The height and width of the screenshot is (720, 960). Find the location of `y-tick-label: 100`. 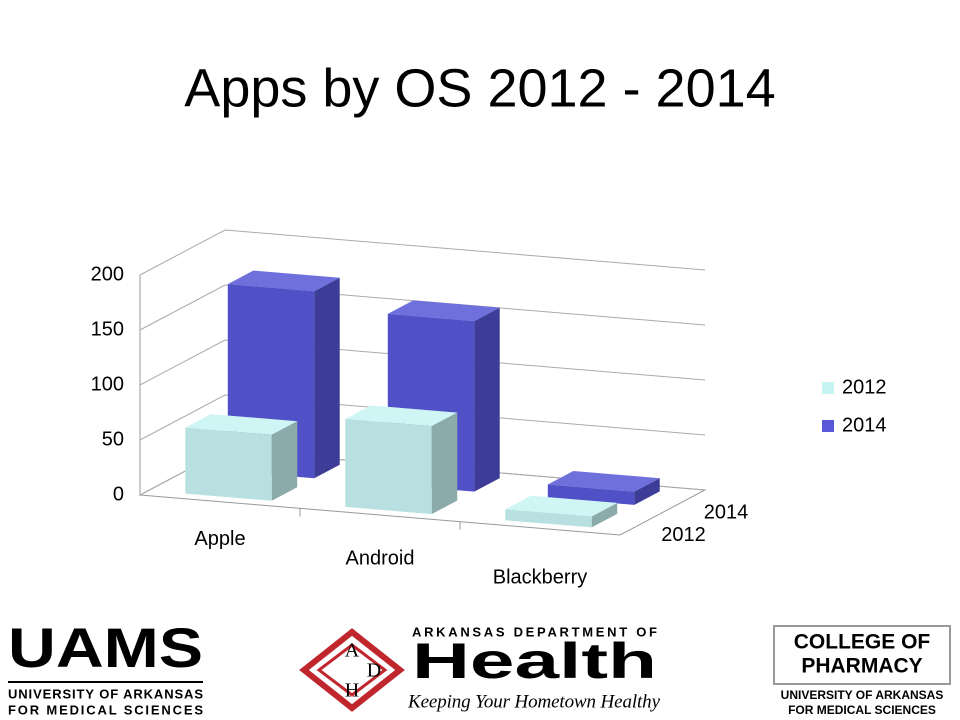

y-tick-label: 100 is located at coordinates (107, 384).